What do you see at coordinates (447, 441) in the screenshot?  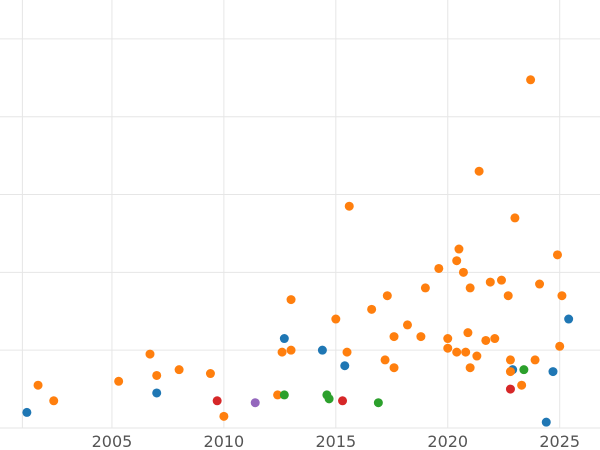 I see `x-tick-label: 2020` at bounding box center [447, 441].